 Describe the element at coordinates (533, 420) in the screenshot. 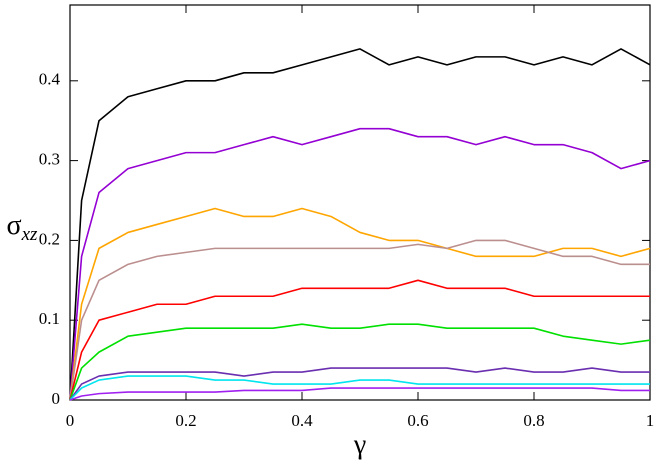

I see `x-tick-label: 0.8` at that location.